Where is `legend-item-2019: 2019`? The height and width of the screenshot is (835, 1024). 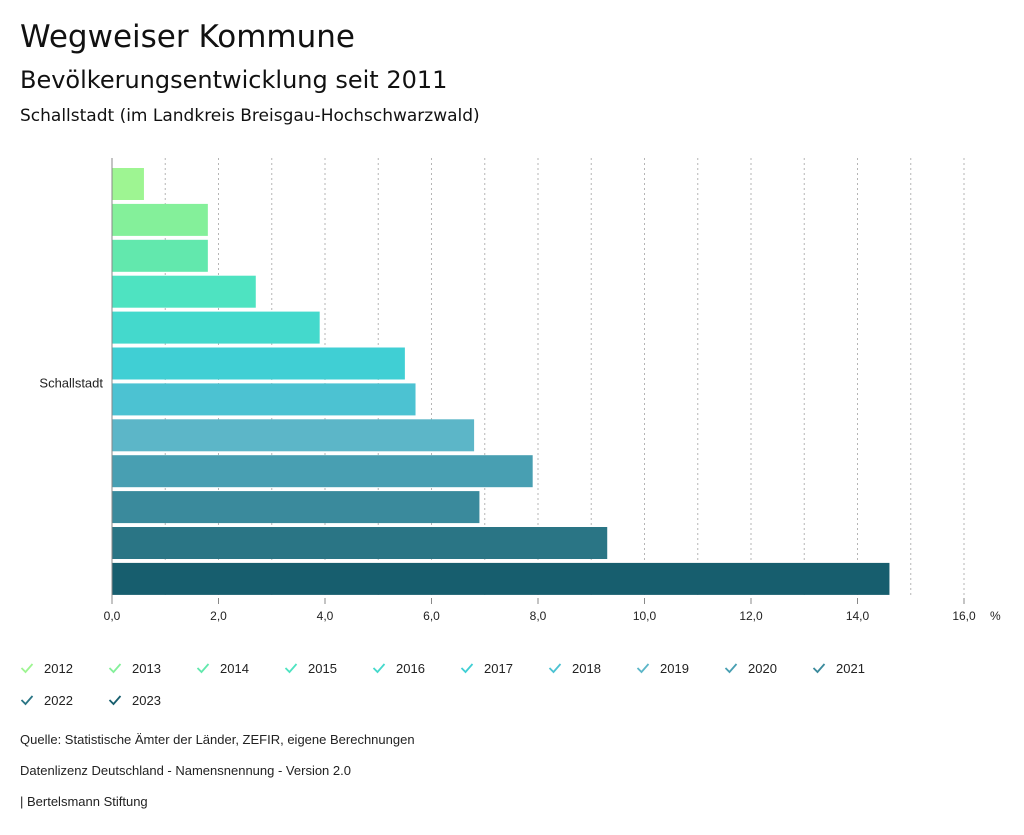
legend-item-2019: 2019 is located at coordinates (662, 668).